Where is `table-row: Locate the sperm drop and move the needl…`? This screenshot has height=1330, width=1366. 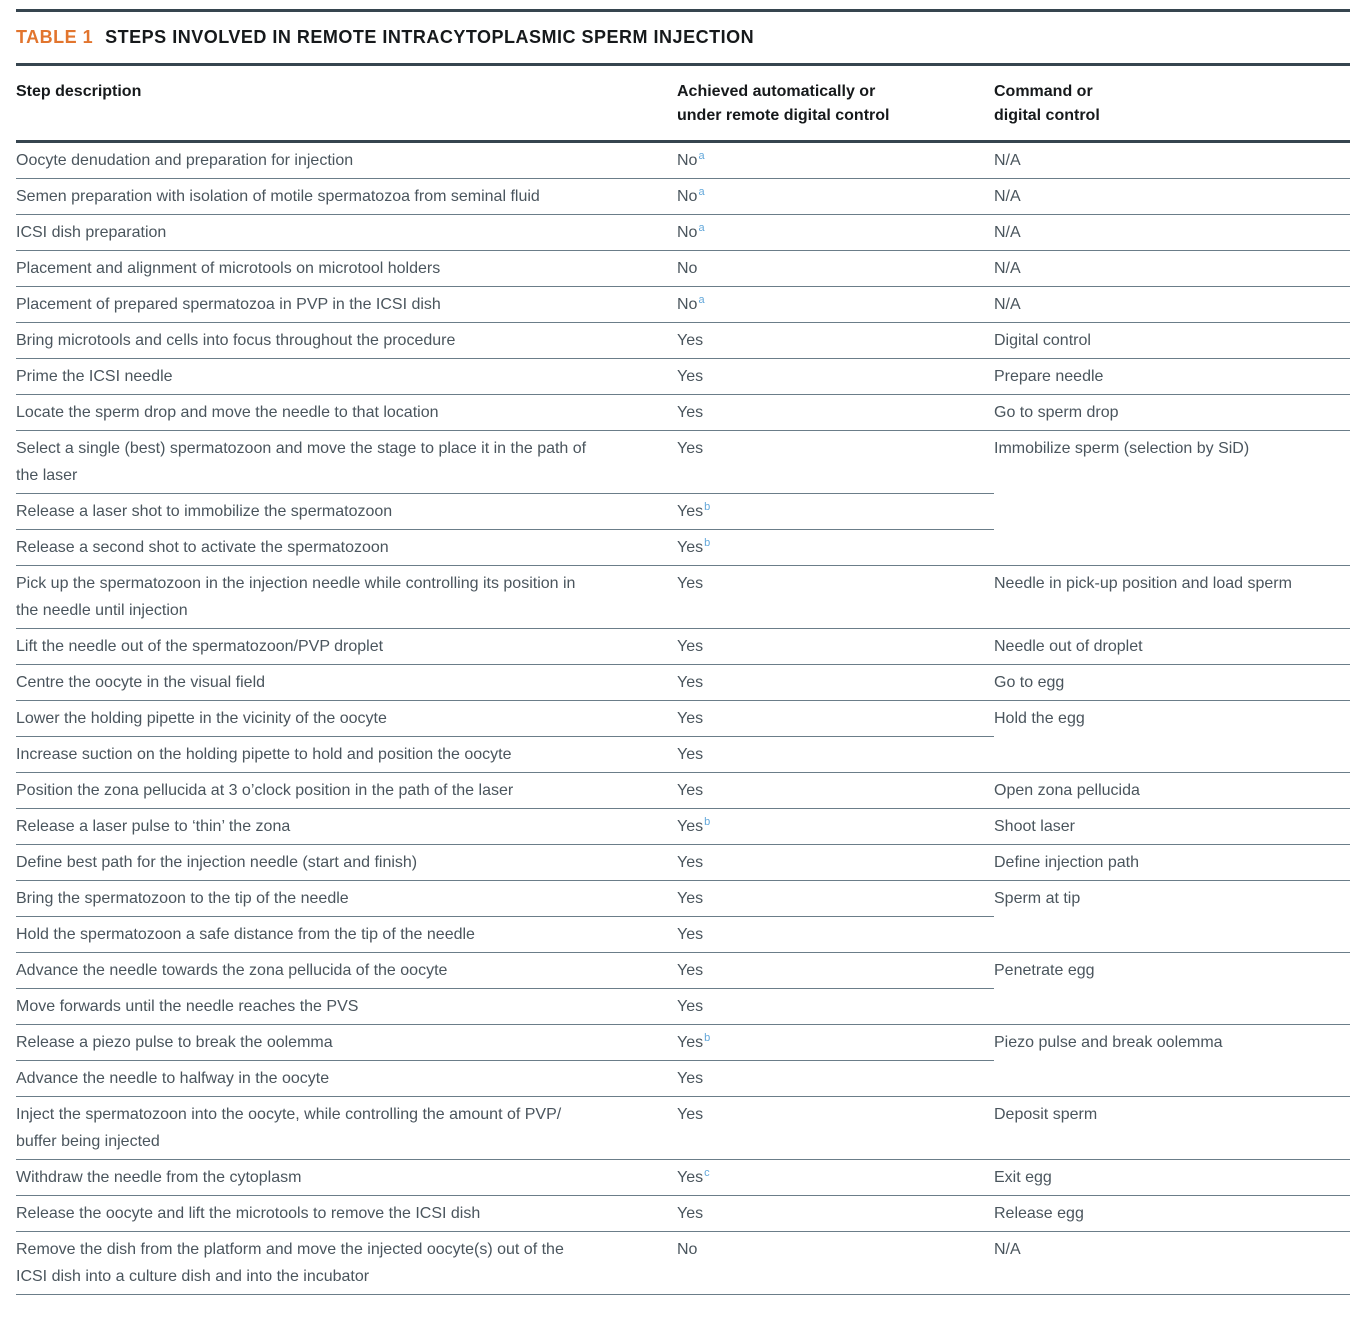
table-row: Locate the sperm drop and move the needl… is located at coordinates (683, 412).